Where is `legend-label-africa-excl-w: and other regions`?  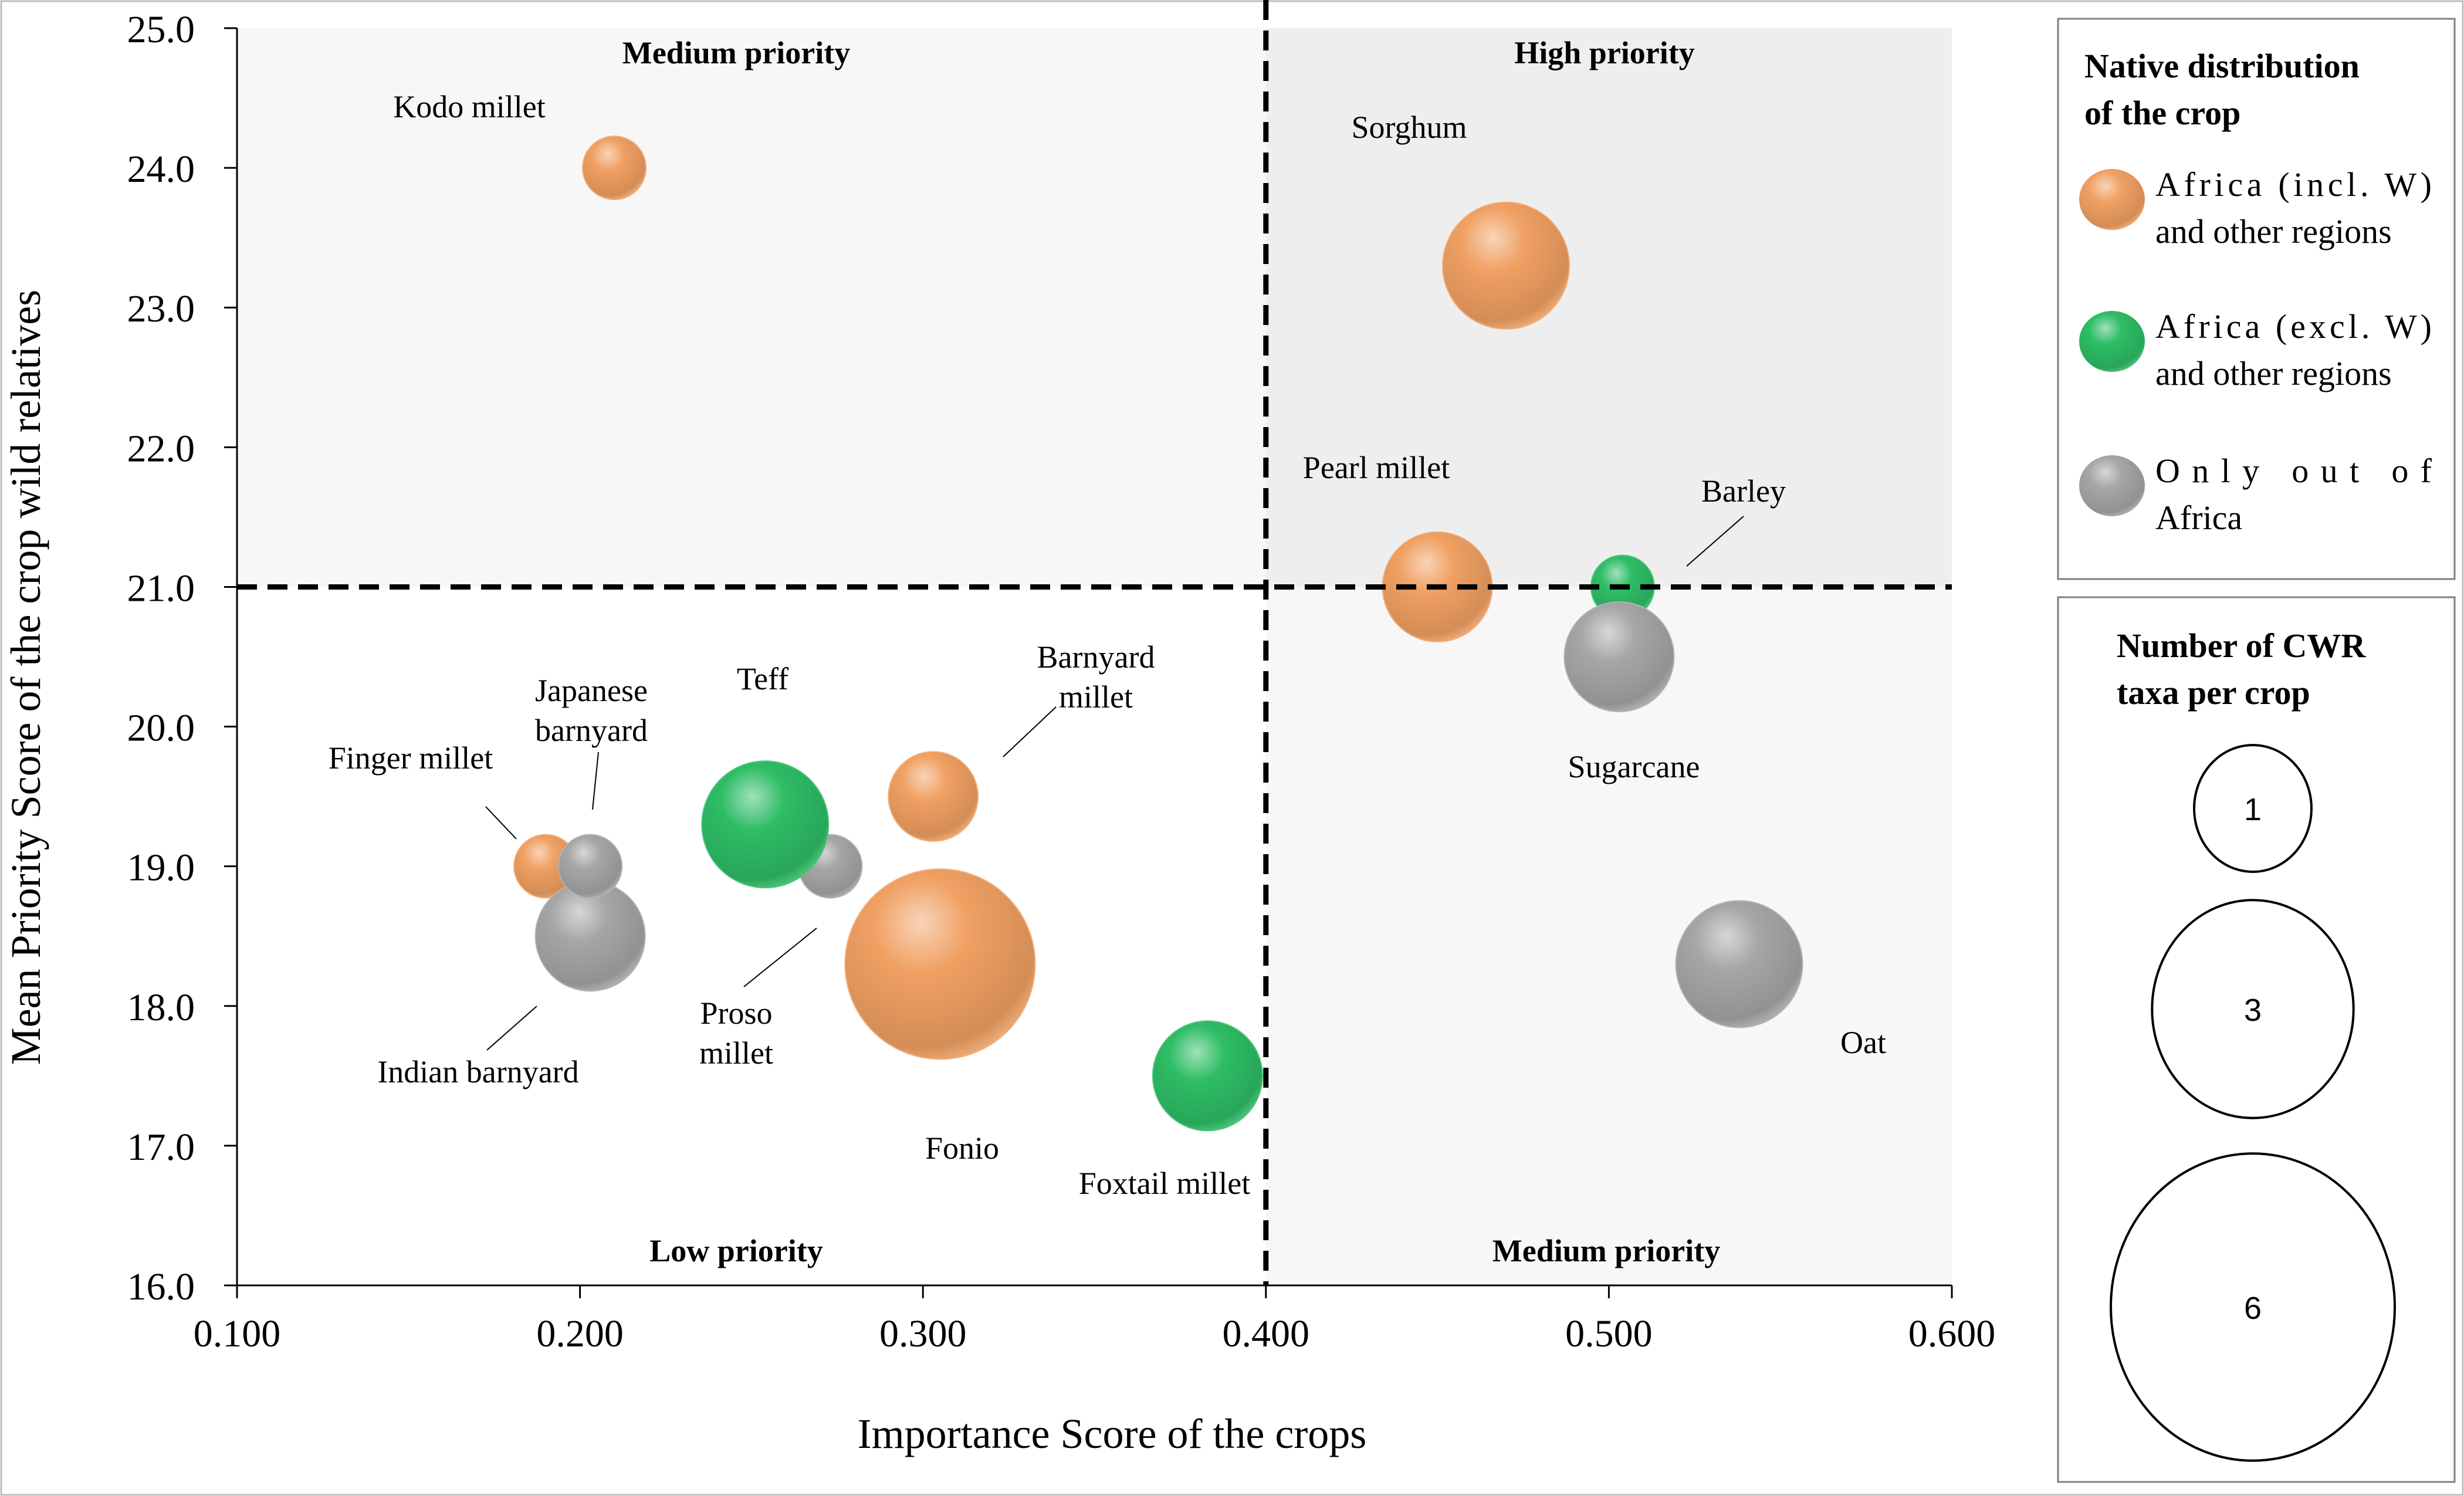
legend-label-africa-excl-w: and other regions is located at coordinates (2273, 373).